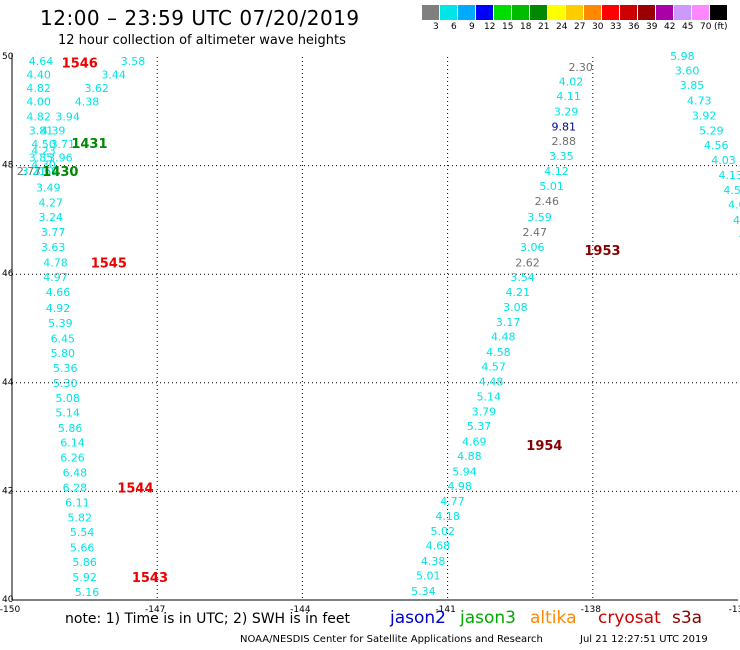 The width and height of the screenshot is (740, 650). I want to click on wave-height-value: 6.48, so click(75, 472).